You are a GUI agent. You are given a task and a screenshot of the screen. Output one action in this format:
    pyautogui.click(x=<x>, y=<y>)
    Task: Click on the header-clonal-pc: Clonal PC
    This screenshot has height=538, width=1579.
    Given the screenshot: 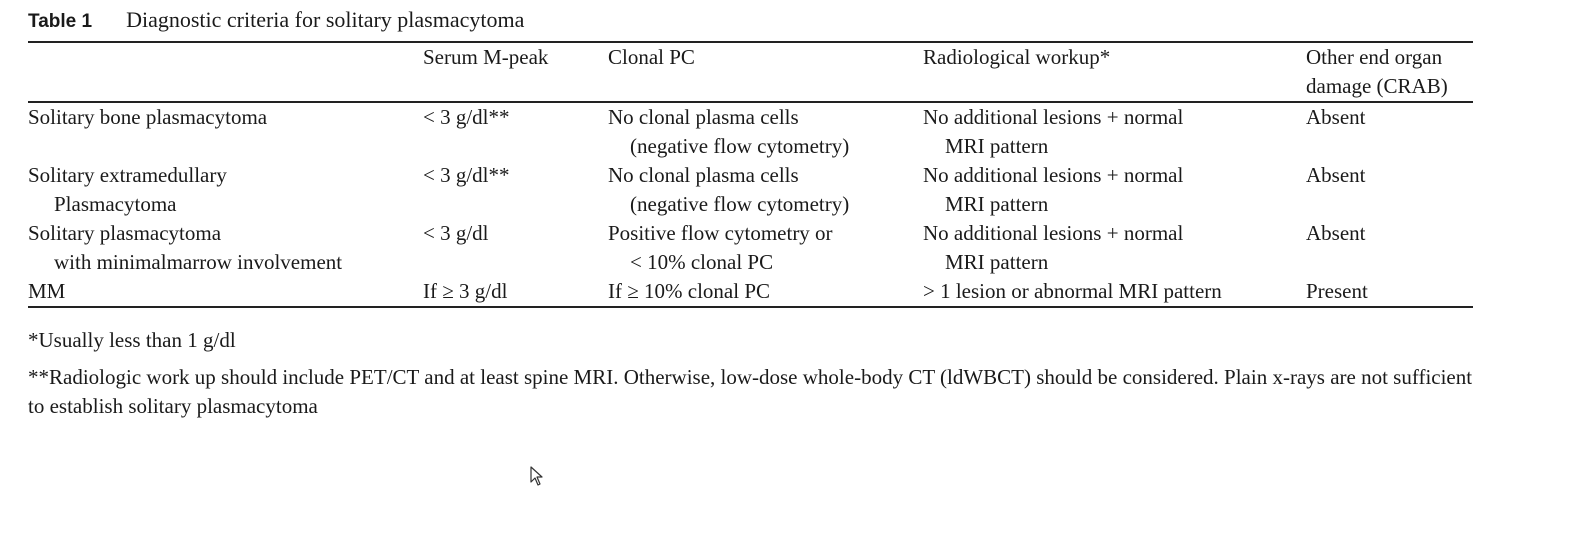 What is the action you would take?
    pyautogui.click(x=651, y=57)
    